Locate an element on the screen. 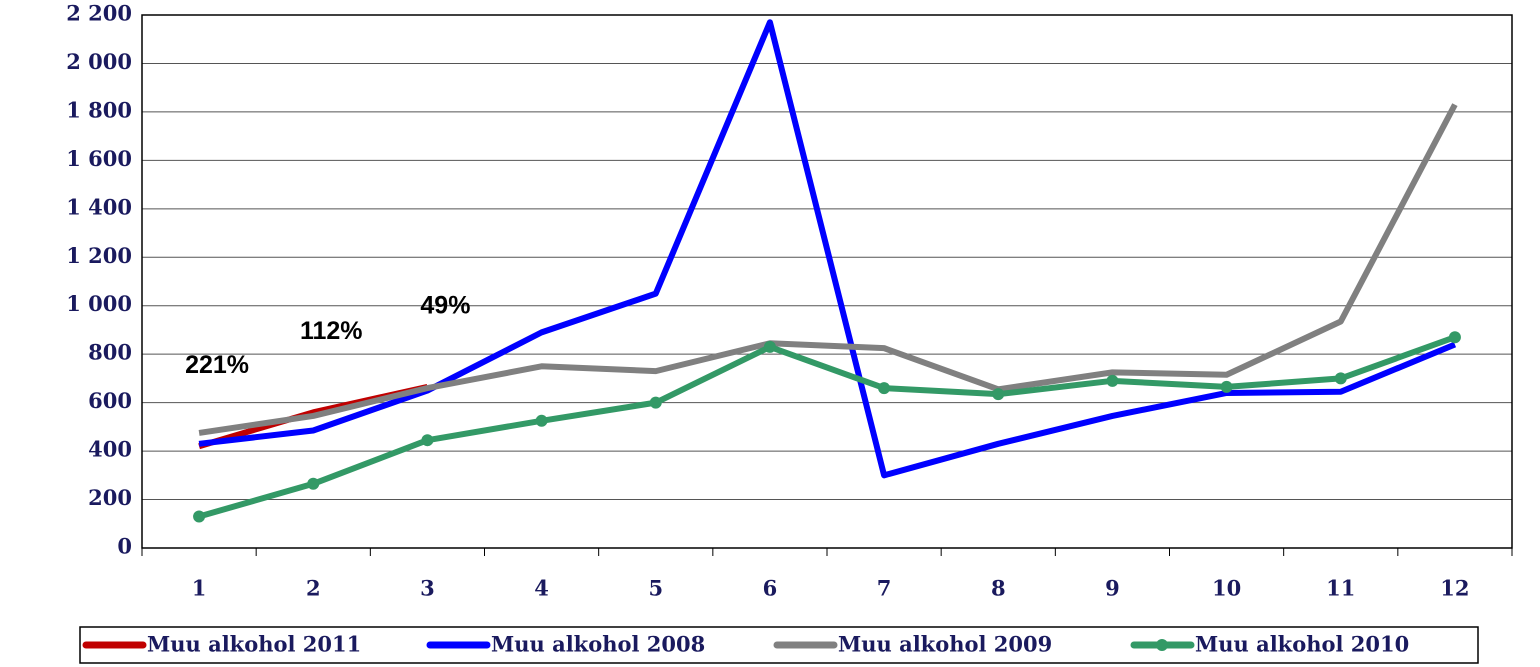 The width and height of the screenshot is (1540, 667). x-tick-label: 5 is located at coordinates (655, 588).